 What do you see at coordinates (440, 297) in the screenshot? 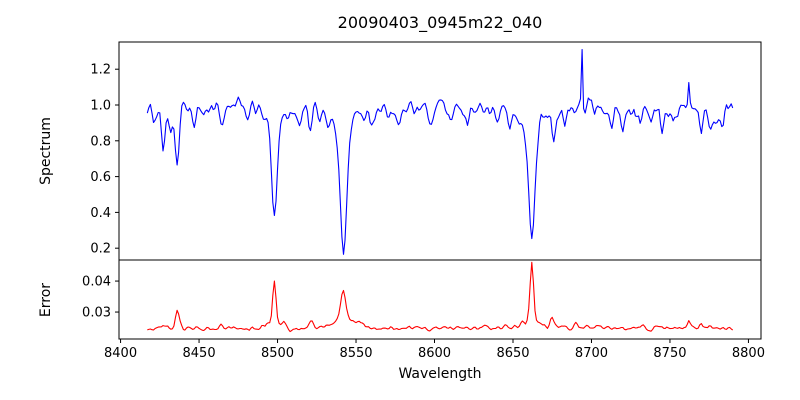
I see `error-series-line` at bounding box center [440, 297].